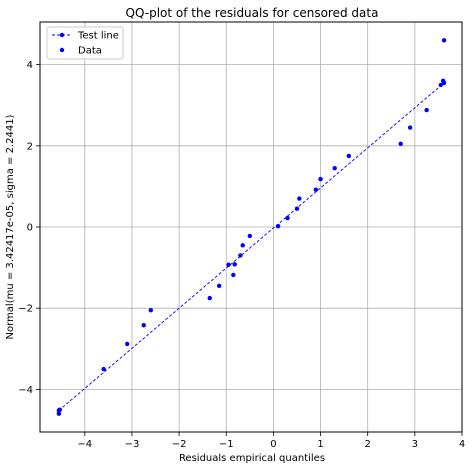  Describe the element at coordinates (30, 65) in the screenshot. I see `y-tick-label: 4` at that location.